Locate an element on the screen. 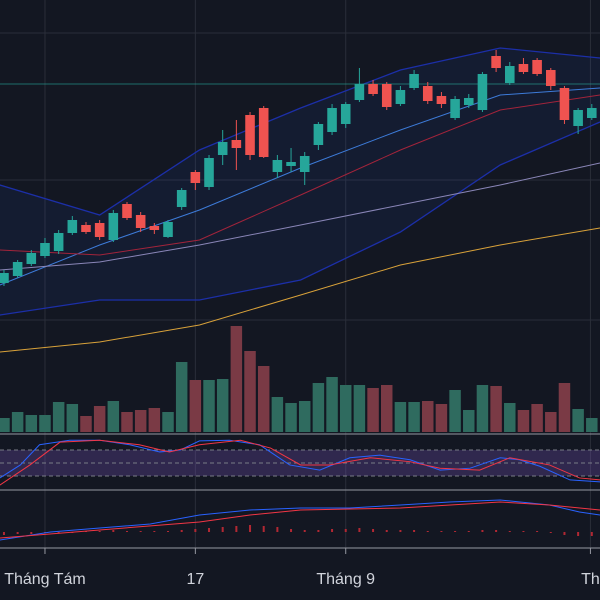  x-tick-label: Th is located at coordinates (590, 579).